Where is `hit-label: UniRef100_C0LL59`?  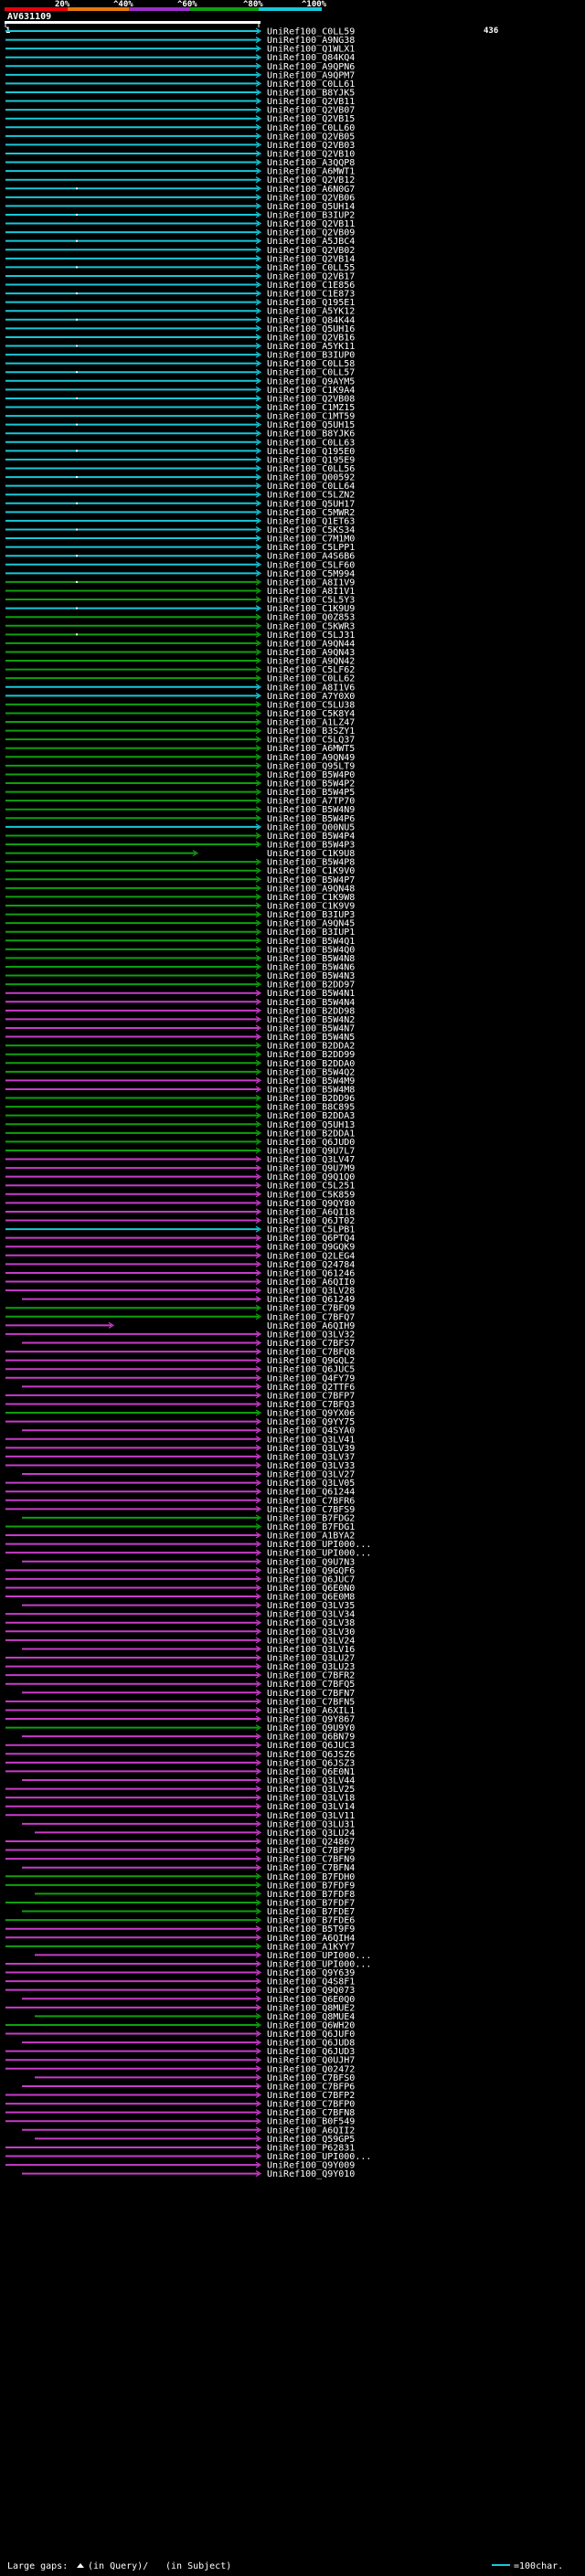
hit-label: UniRef100_C0LL59 is located at coordinates (311, 32).